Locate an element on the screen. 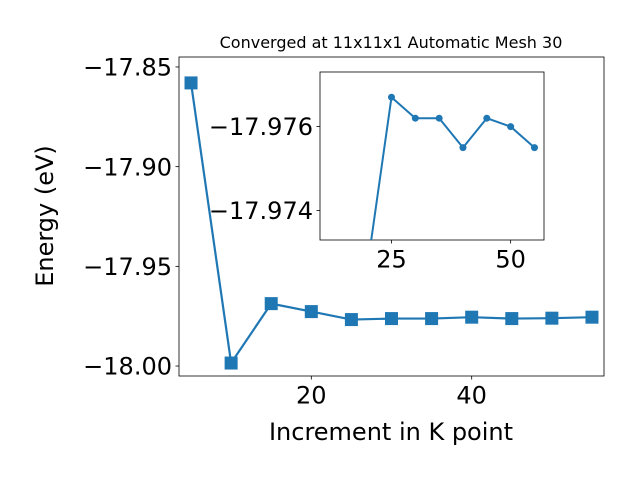 The height and width of the screenshot is (480, 640). main-y-tick-label: −17.85 is located at coordinates (127, 68).